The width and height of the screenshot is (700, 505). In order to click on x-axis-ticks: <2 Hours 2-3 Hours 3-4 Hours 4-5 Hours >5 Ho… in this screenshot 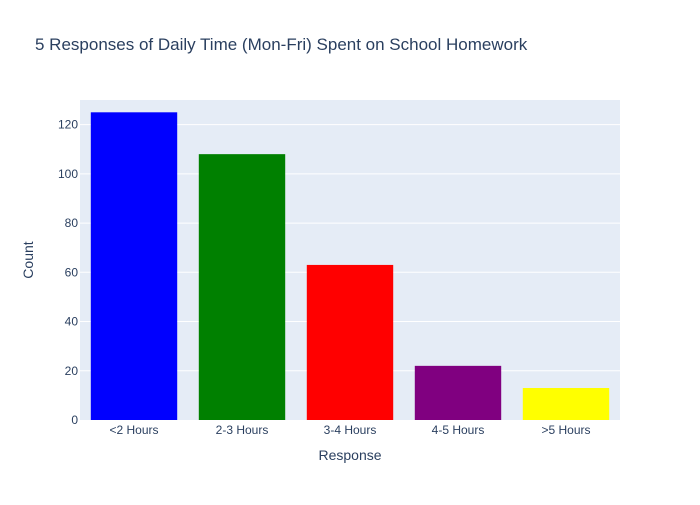, I will do `click(349, 430)`.